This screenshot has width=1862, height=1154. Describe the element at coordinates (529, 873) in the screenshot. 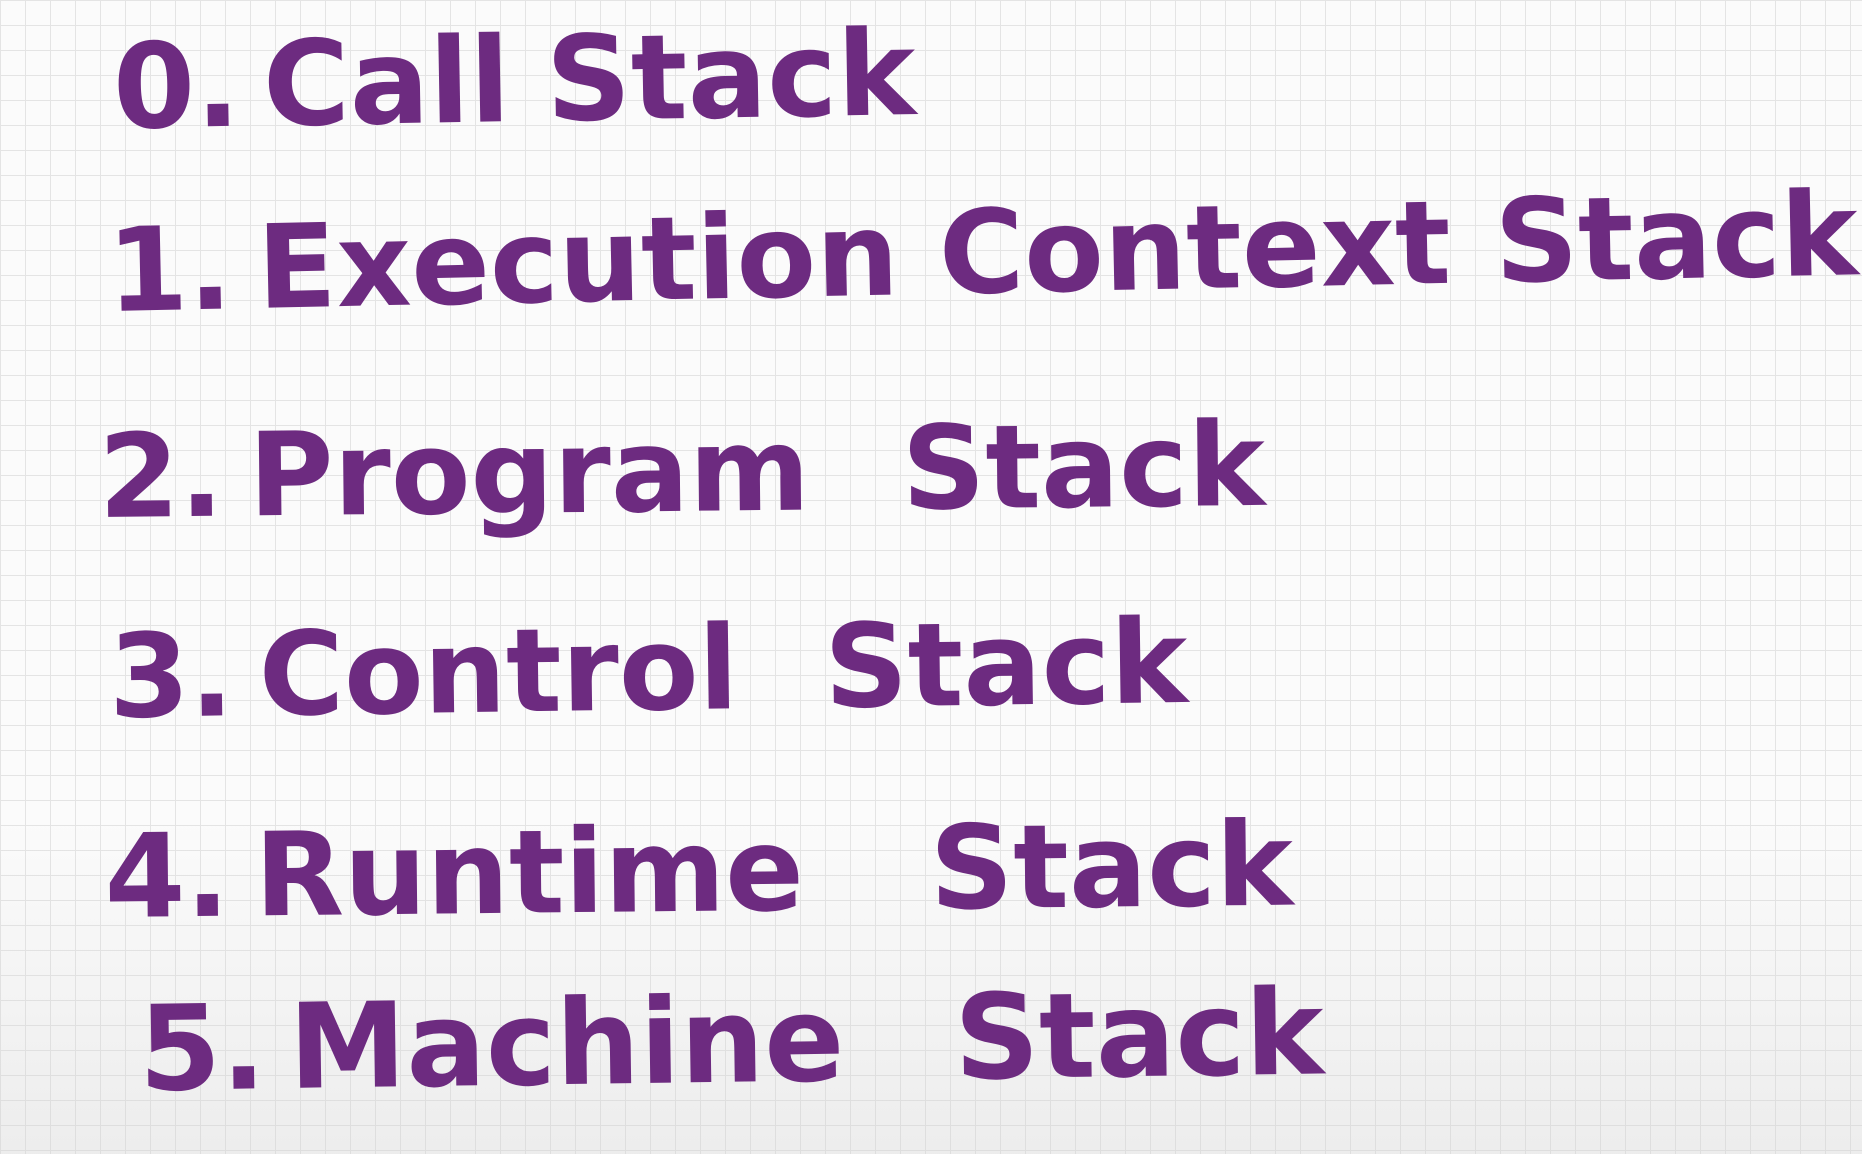

I see `item-term: Runtime` at that location.